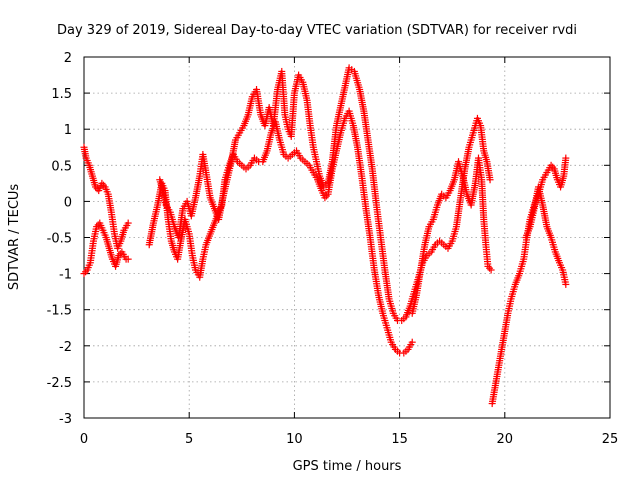 This screenshot has height=480, width=640. I want to click on x-tick-label: 25, so click(610, 439).